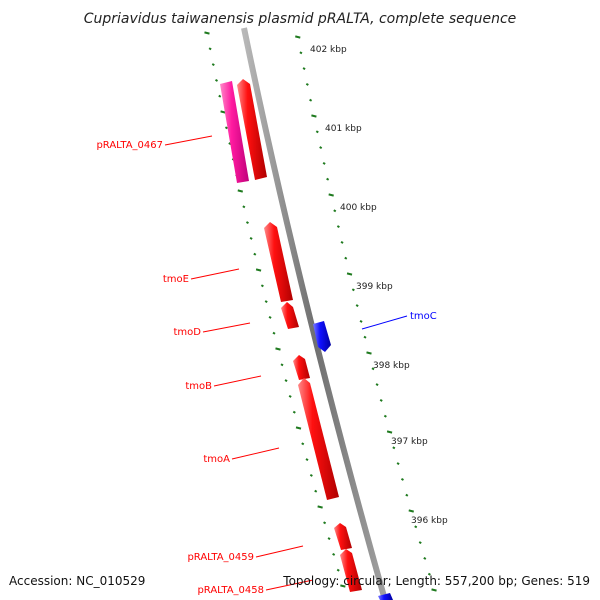 Image resolution: width=600 pixels, height=600 pixels. I want to click on gene-label-tmoA: tmoA, so click(216, 459).